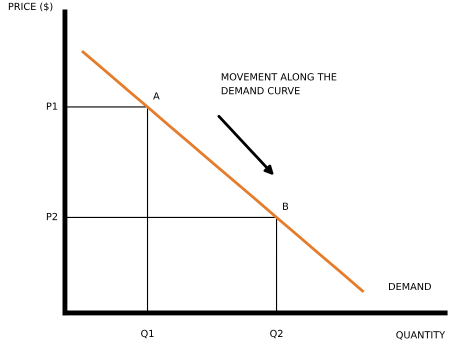 The image size is (451, 352). Describe the element at coordinates (410, 286) in the screenshot. I see `text: DEMAND` at that location.